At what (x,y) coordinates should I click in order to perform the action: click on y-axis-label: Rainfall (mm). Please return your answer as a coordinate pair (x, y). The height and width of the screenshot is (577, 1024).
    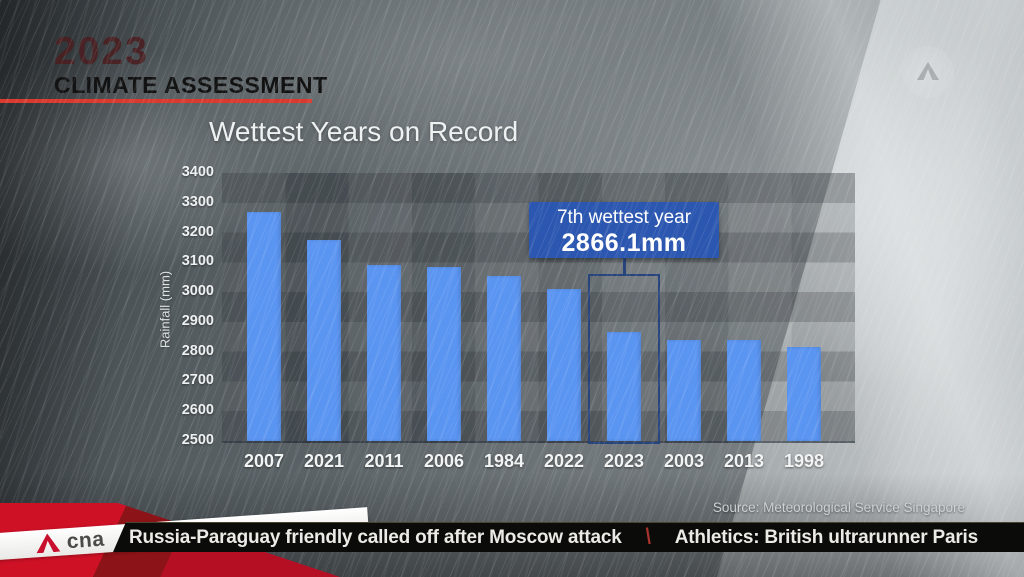
    Looking at the image, I should click on (165, 309).